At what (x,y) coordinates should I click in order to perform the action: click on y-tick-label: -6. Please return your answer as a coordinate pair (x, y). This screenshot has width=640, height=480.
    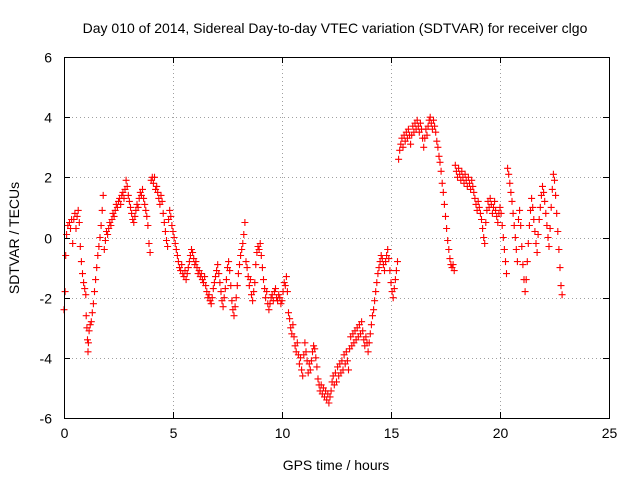
    Looking at the image, I should click on (46, 419).